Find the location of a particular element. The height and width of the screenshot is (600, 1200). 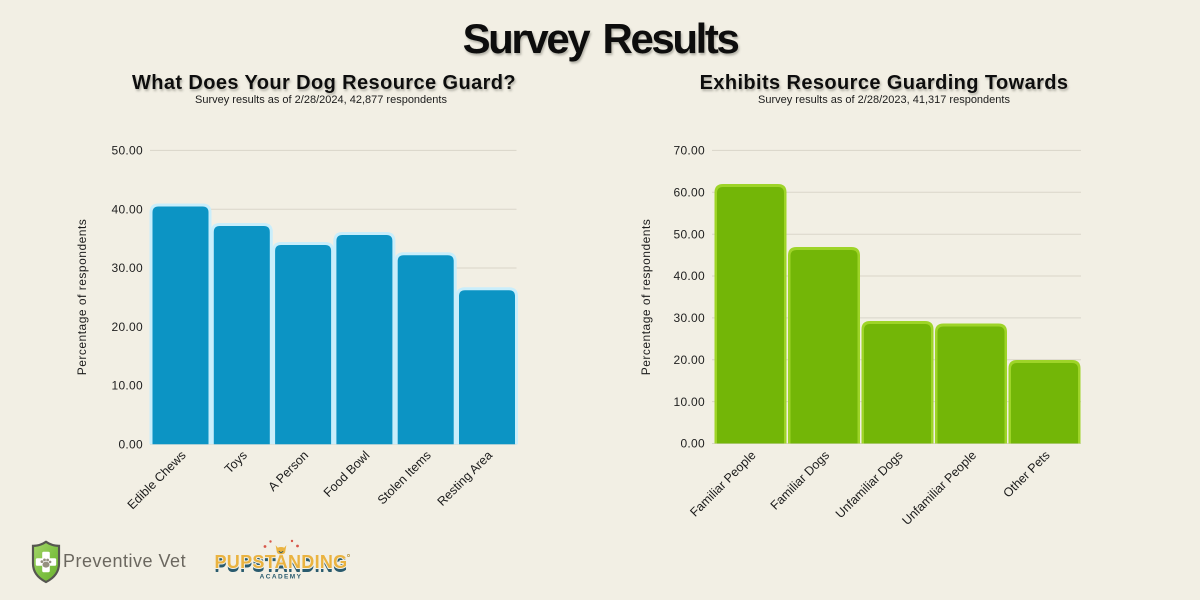

svg-text: Familiar Dogs is located at coordinates (800, 480).